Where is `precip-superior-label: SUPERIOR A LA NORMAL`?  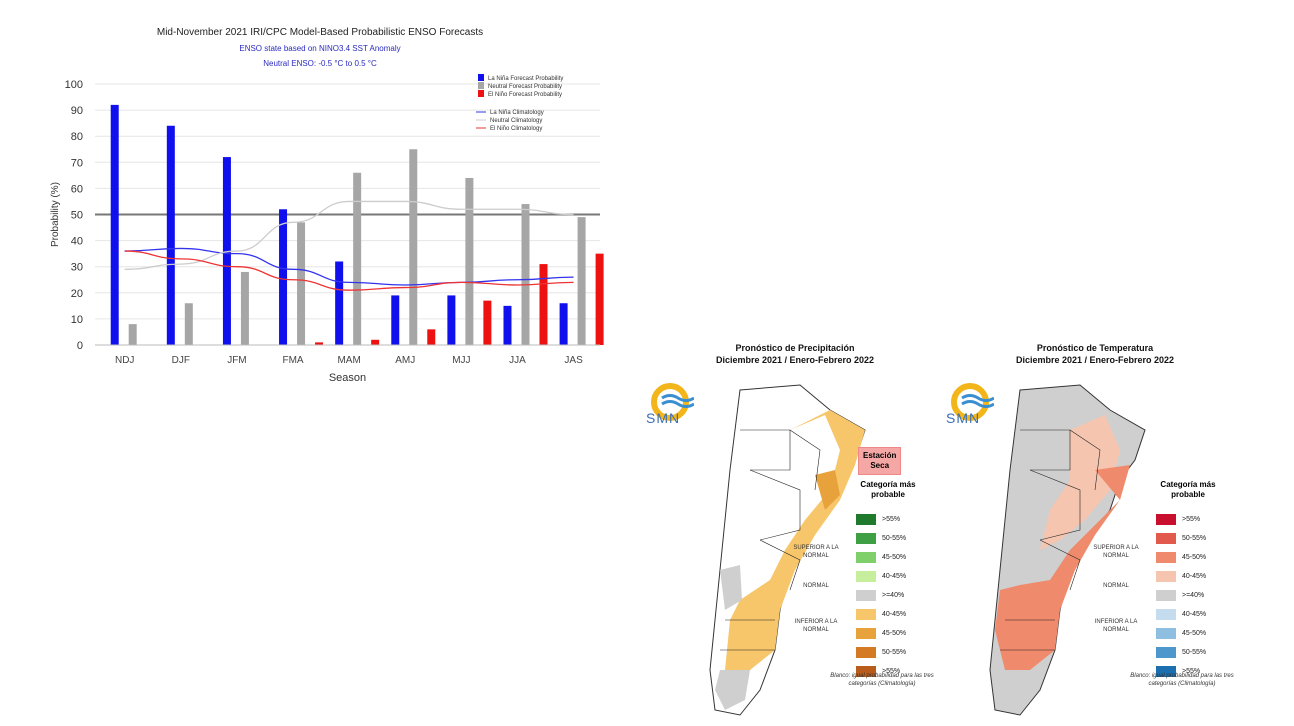 precip-superior-label: SUPERIOR A LA NORMAL is located at coordinates (816, 552).